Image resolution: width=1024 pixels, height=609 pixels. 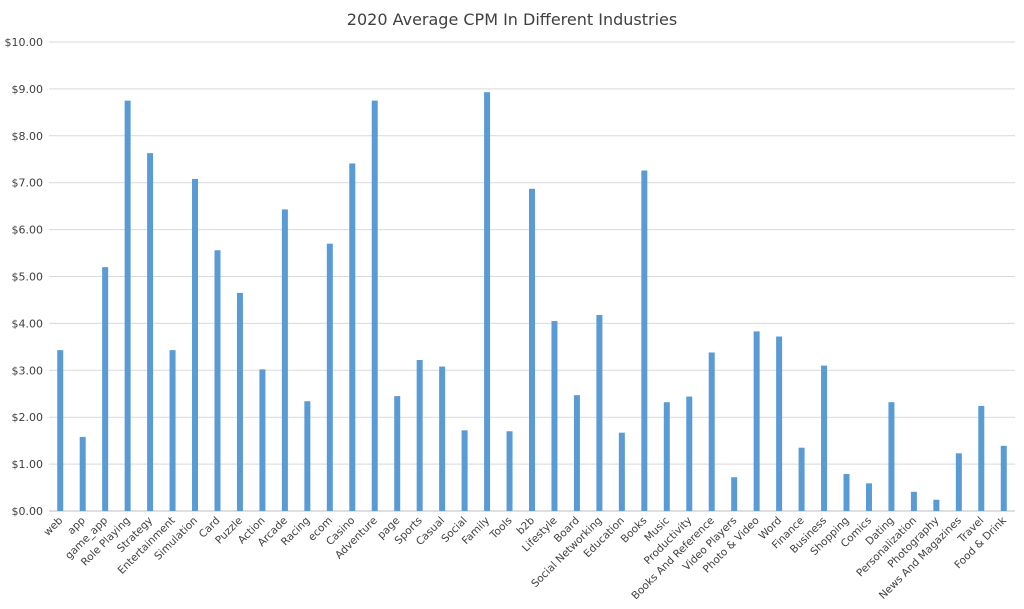 What do you see at coordinates (500, 528) in the screenshot?
I see `x-tick-label: Tools` at bounding box center [500, 528].